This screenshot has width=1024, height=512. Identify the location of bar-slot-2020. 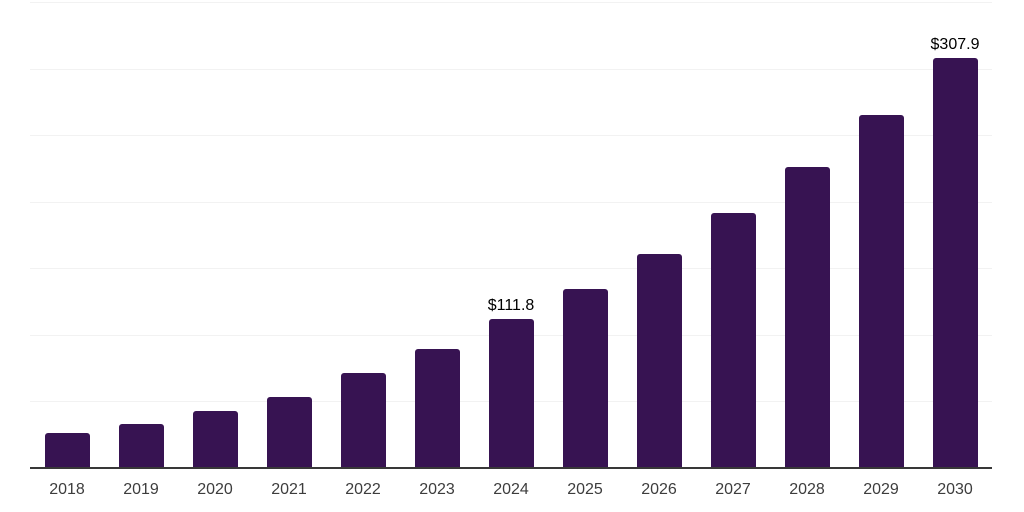
(215, 235).